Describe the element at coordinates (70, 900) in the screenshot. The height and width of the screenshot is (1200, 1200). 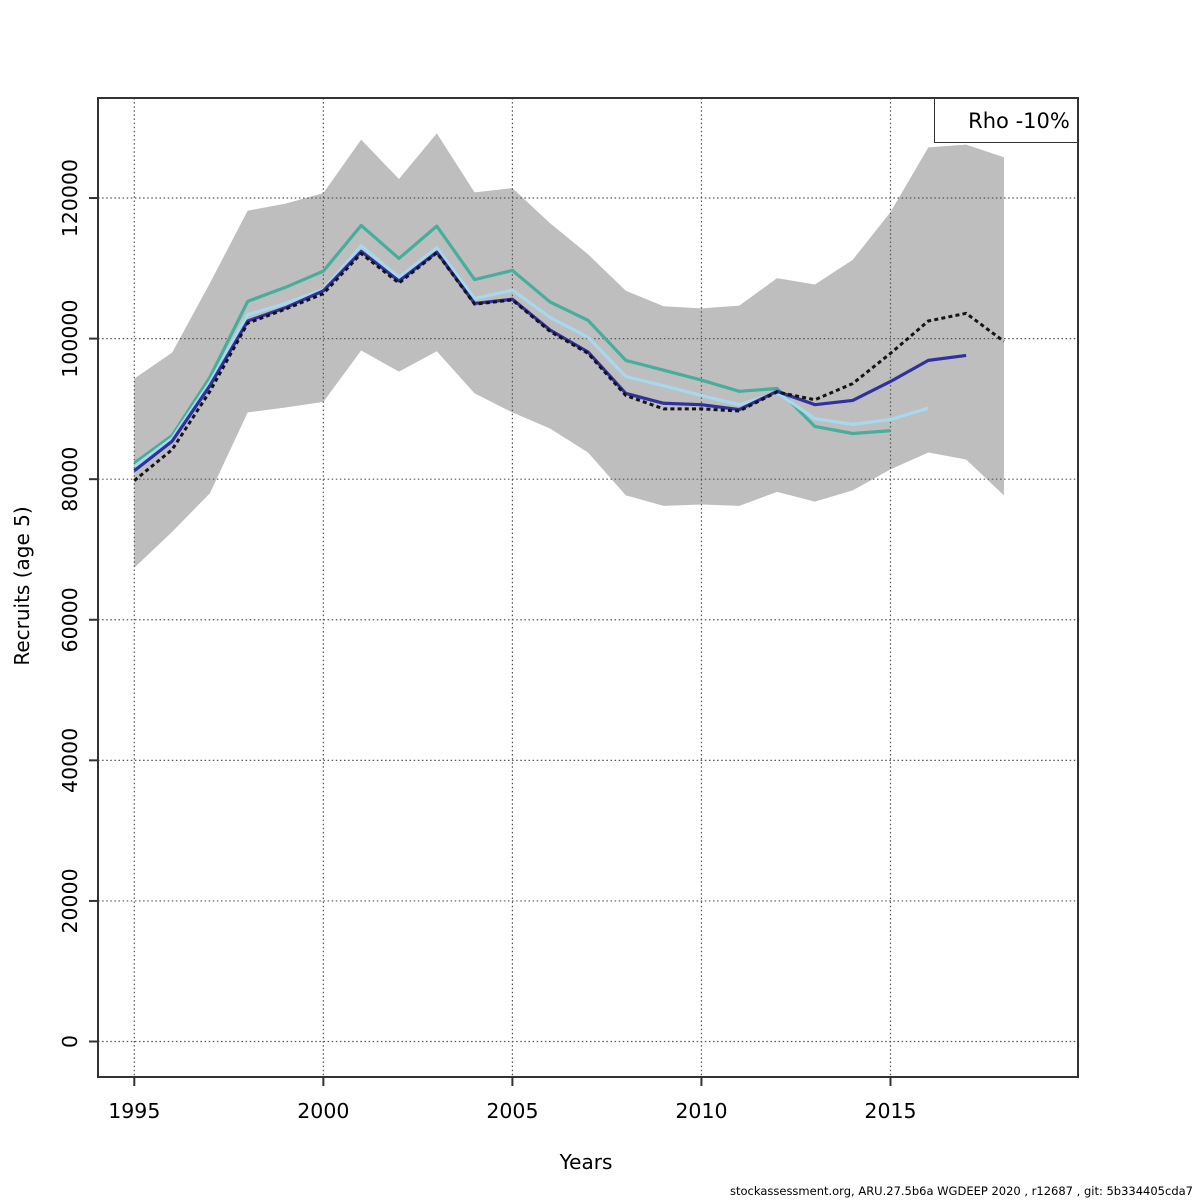
I see `y-tick-label: 20000` at that location.